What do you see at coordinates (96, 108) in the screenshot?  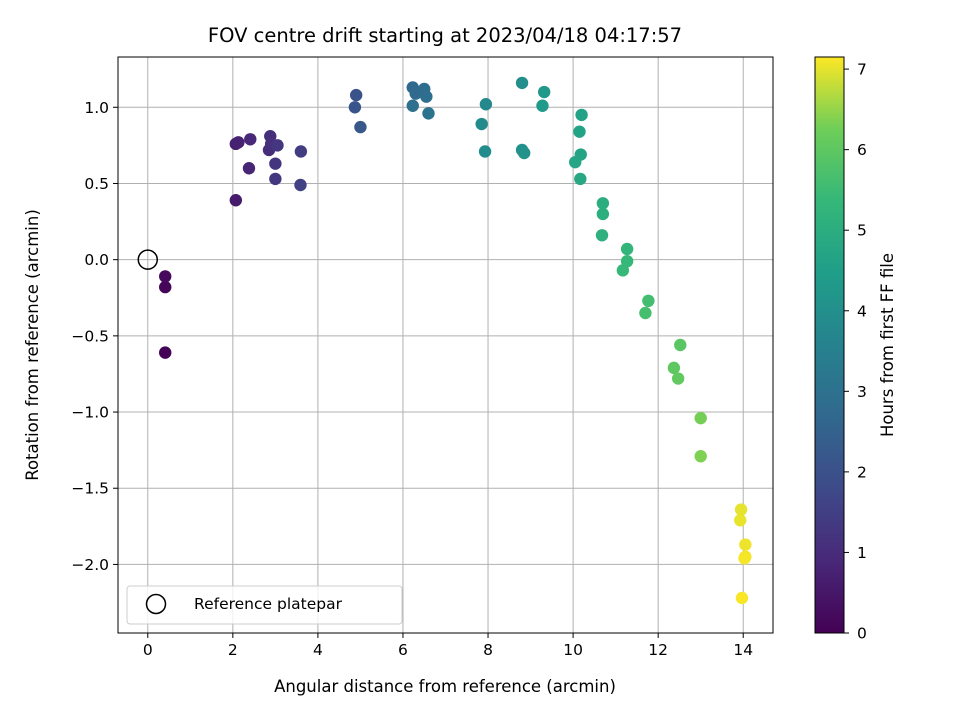 I see `y-tick-label: 1.0` at bounding box center [96, 108].